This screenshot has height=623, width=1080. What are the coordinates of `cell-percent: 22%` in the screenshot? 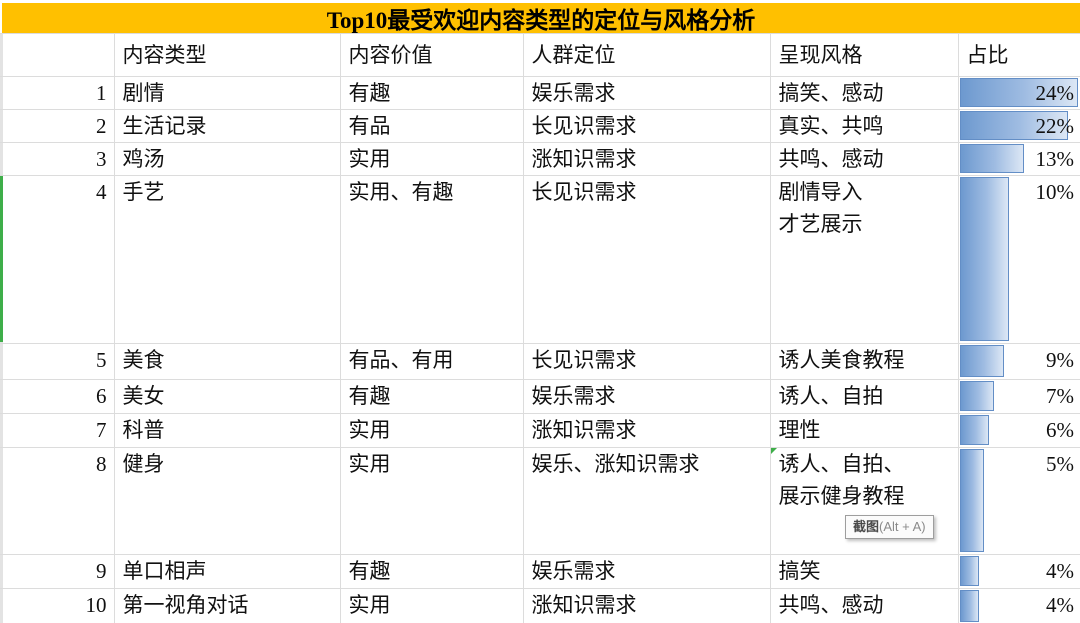 It's located at (1018, 126).